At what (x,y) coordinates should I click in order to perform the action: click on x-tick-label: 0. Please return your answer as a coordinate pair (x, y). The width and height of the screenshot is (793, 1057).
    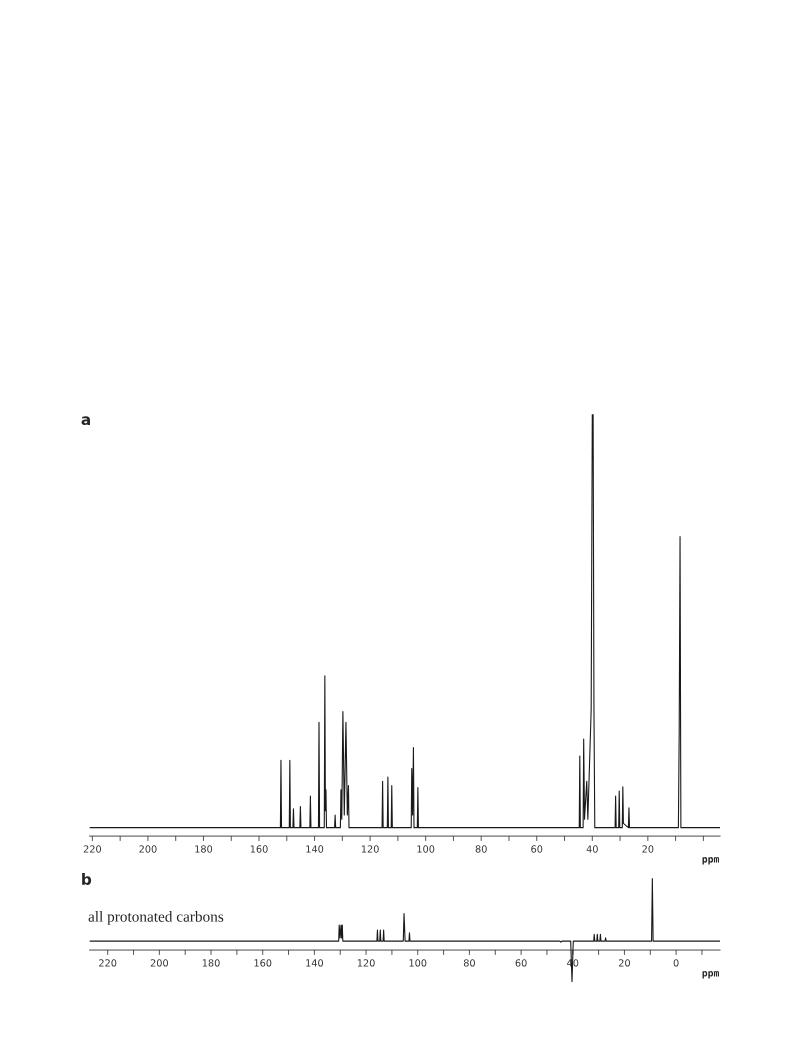
    Looking at the image, I should click on (676, 963).